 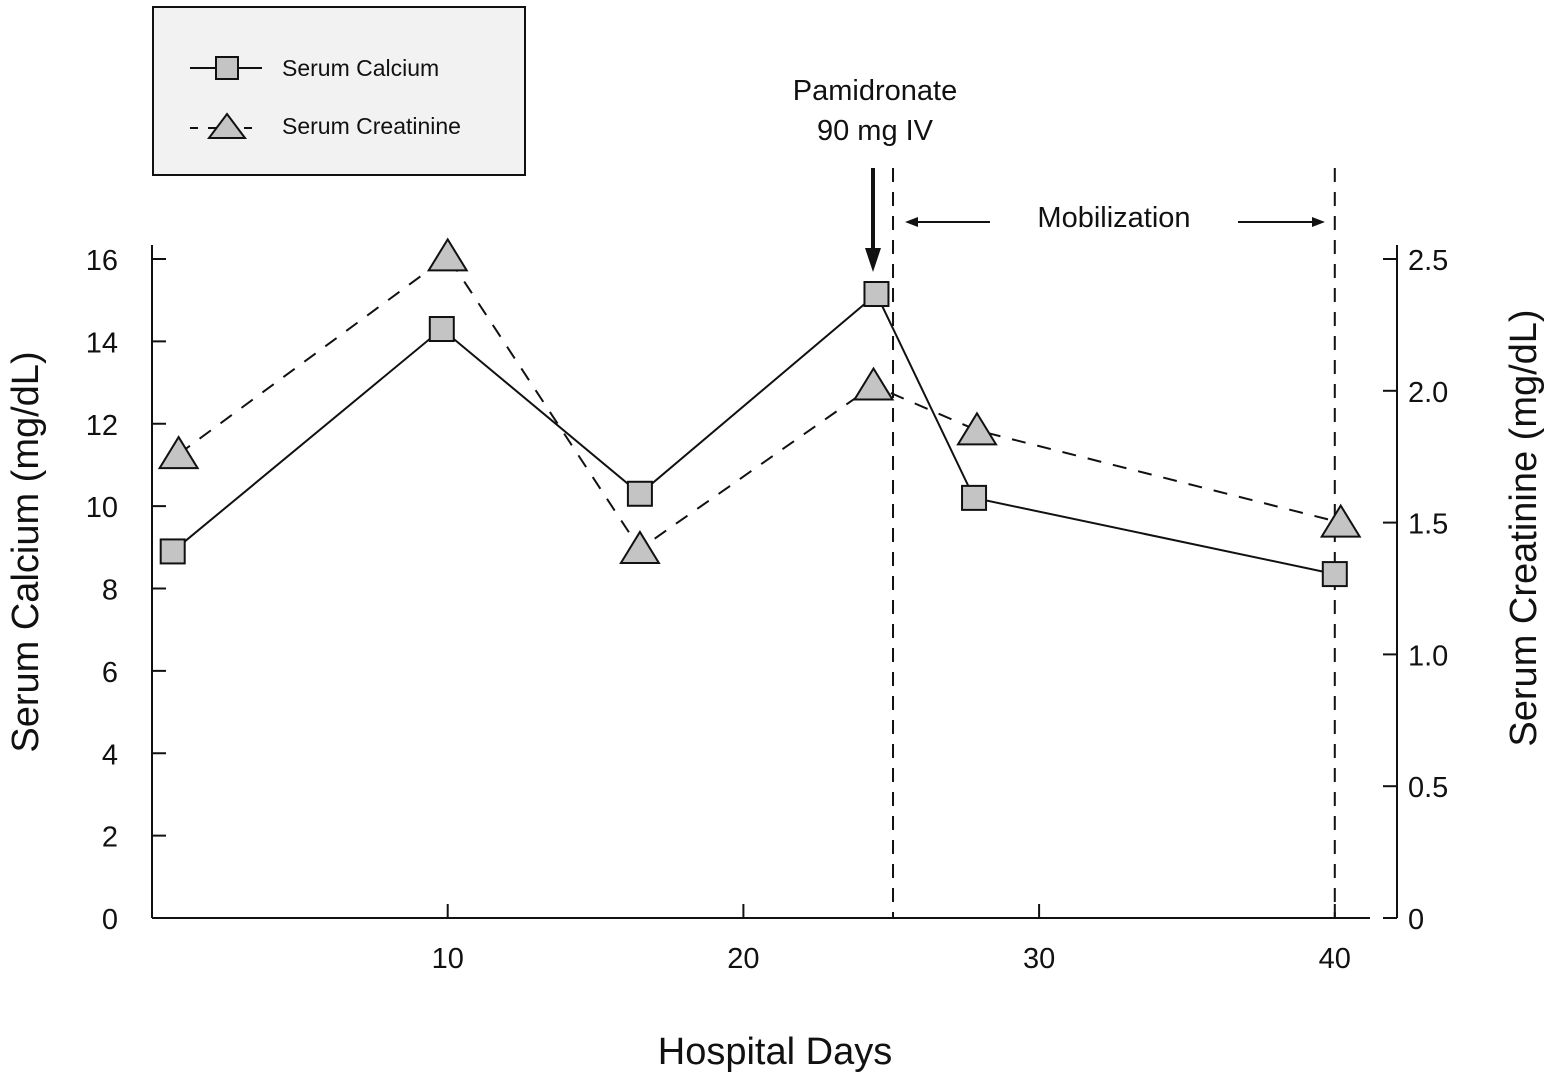 What do you see at coordinates (1335, 959) in the screenshot?
I see `x-tick-label: 40` at bounding box center [1335, 959].